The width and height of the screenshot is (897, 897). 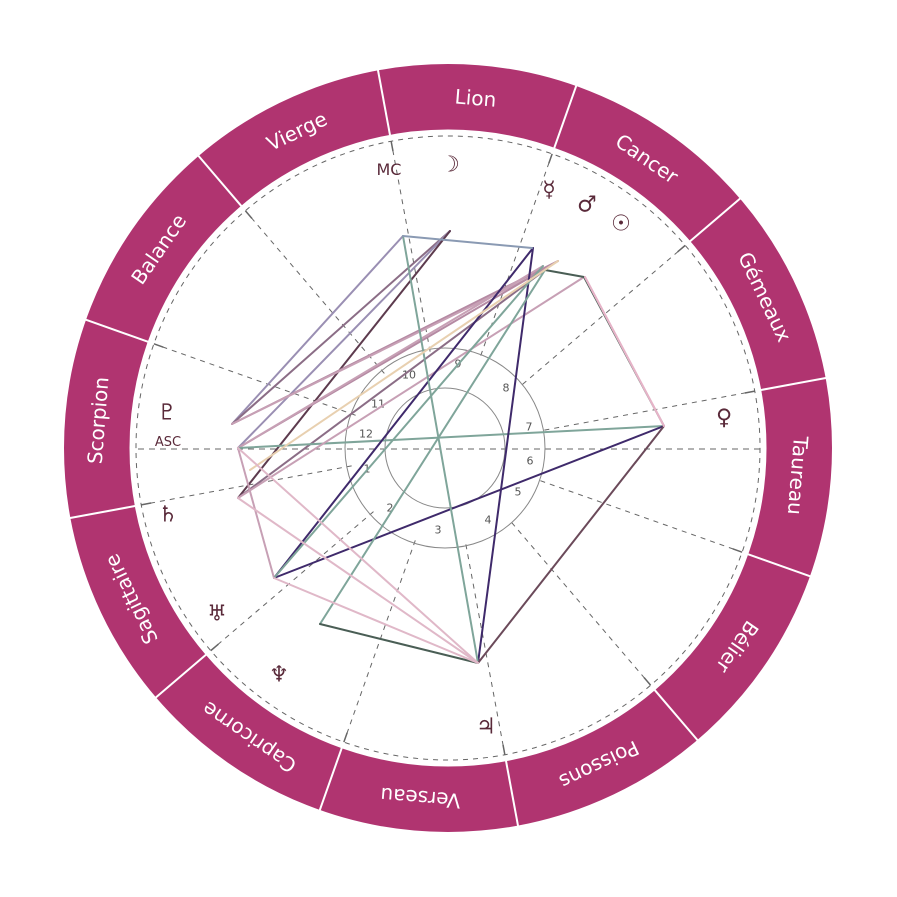 I want to click on asc-label: ASC, so click(x=168, y=442).